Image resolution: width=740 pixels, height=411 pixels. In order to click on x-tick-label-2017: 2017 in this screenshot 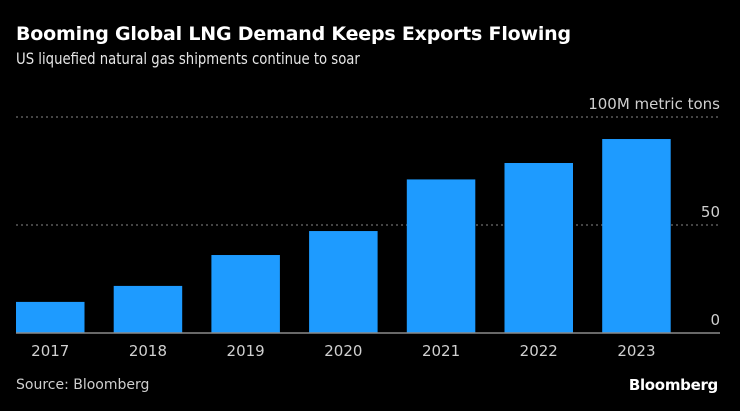, I will do `click(50, 351)`.